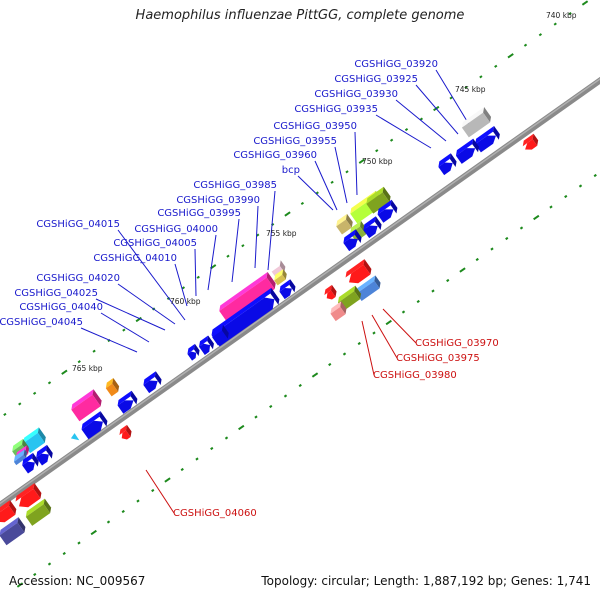  I want to click on gene-label: CGSHiGG_04045, so click(41, 322).